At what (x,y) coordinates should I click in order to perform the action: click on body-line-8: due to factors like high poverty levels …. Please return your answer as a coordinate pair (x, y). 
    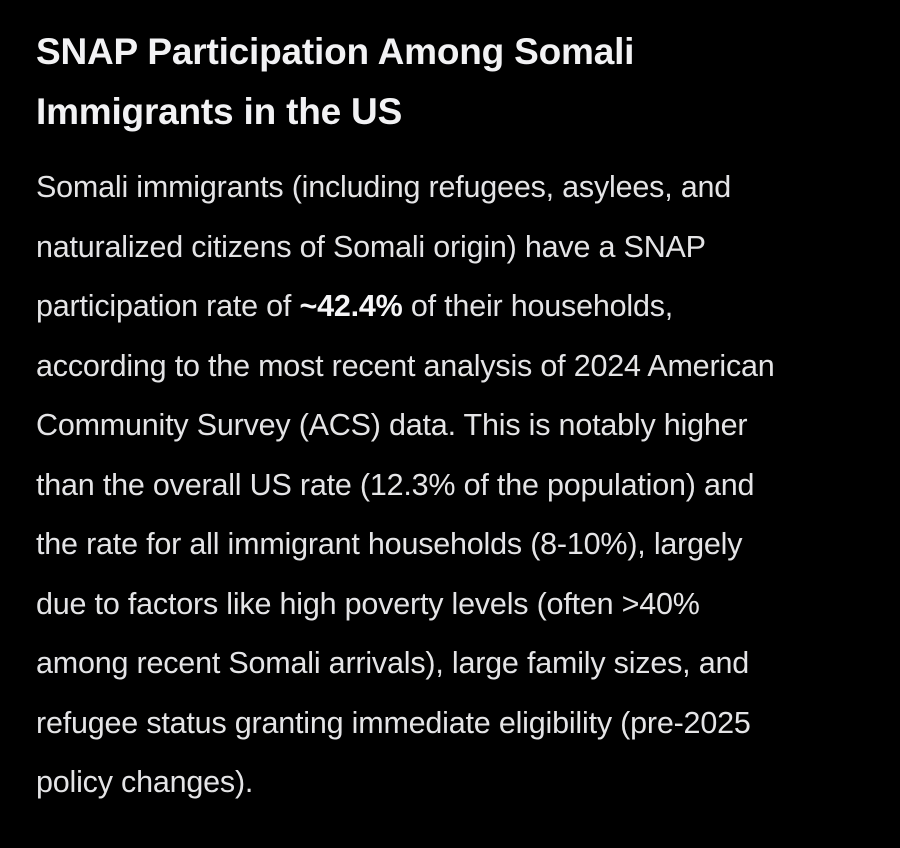
    Looking at the image, I should click on (368, 603).